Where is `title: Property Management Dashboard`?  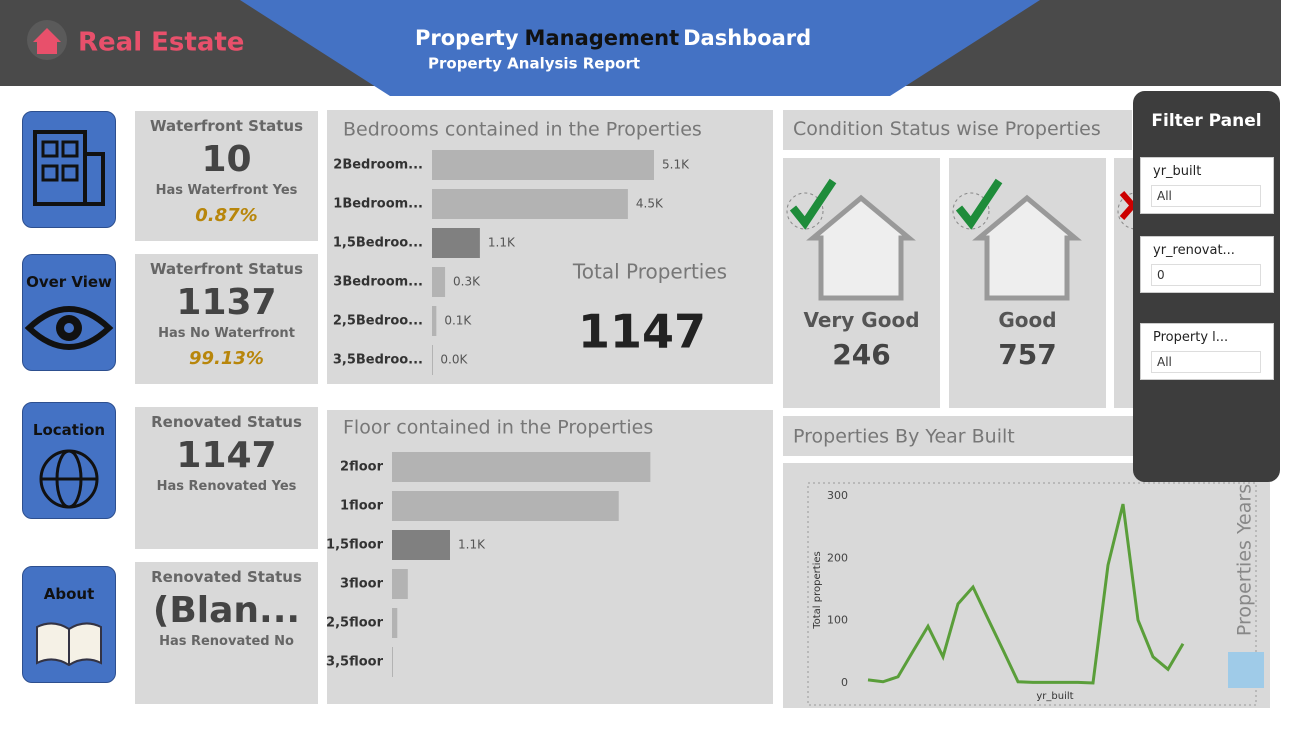 title: Property Management Dashboard is located at coordinates (613, 38).